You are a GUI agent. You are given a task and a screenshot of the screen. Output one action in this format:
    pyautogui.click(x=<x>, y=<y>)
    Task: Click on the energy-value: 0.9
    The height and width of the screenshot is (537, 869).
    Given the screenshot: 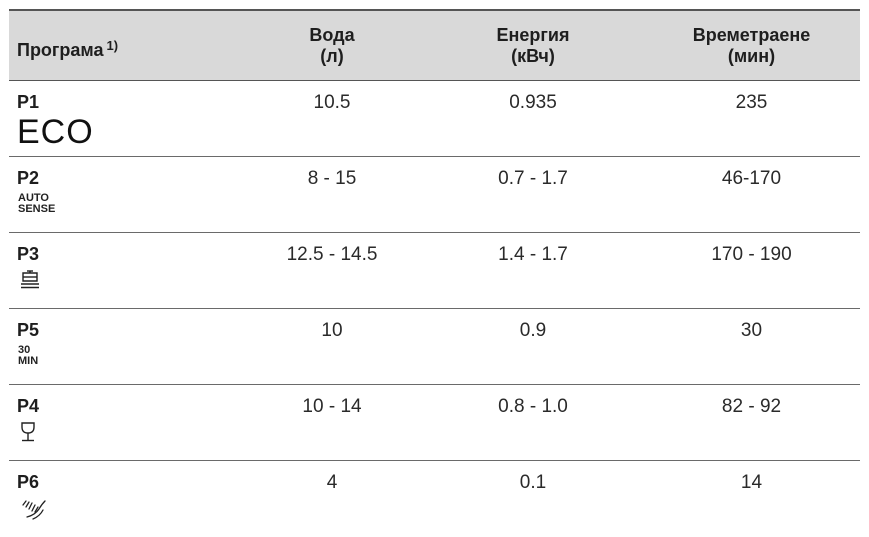 What is the action you would take?
    pyautogui.click(x=533, y=330)
    